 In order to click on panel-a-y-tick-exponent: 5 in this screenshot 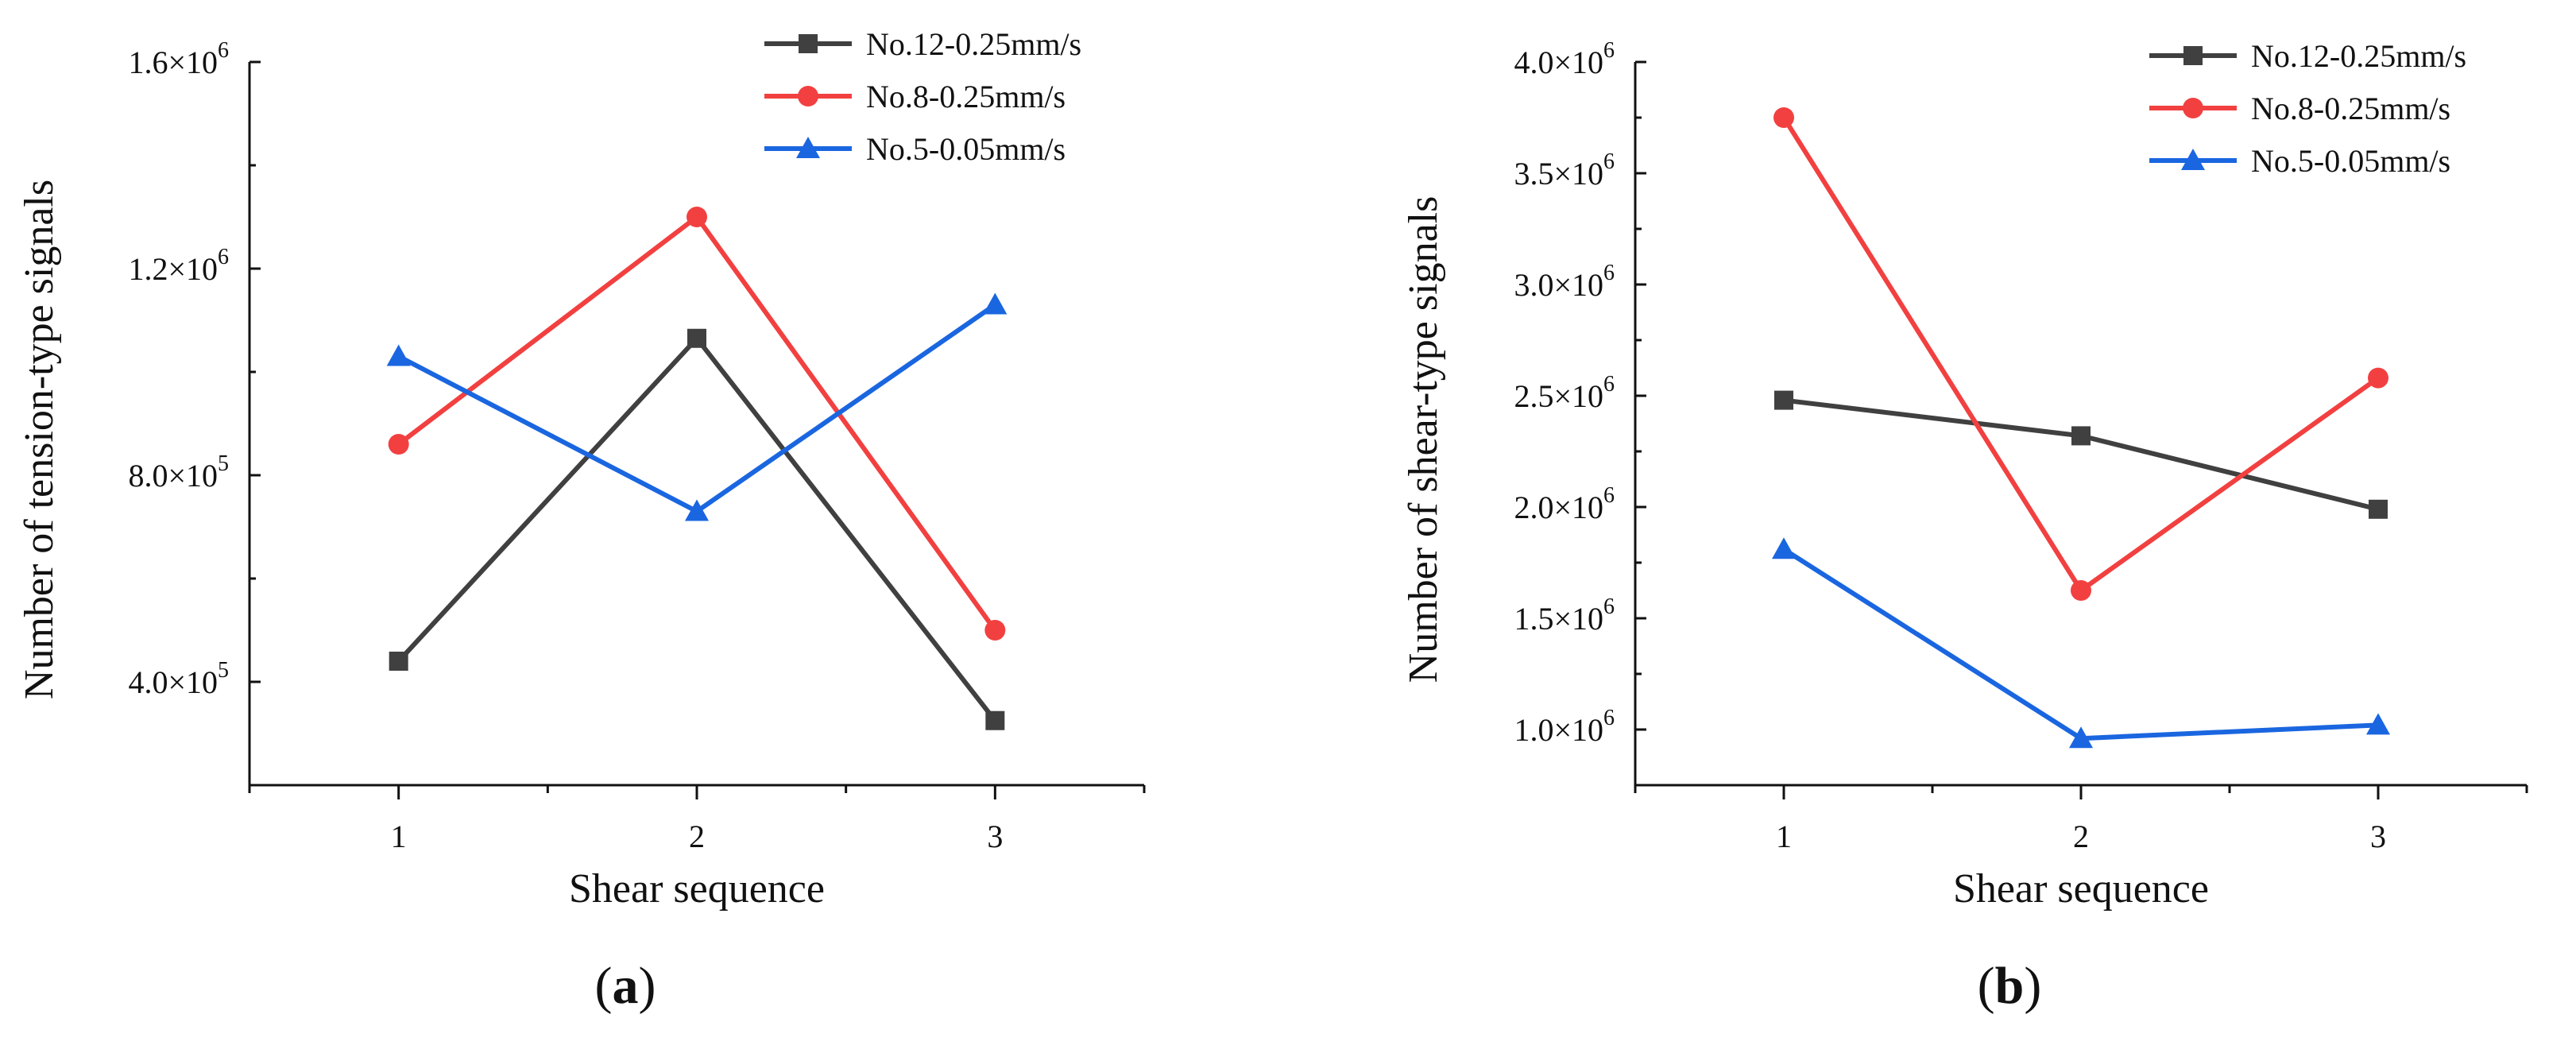, I will do `click(224, 670)`.